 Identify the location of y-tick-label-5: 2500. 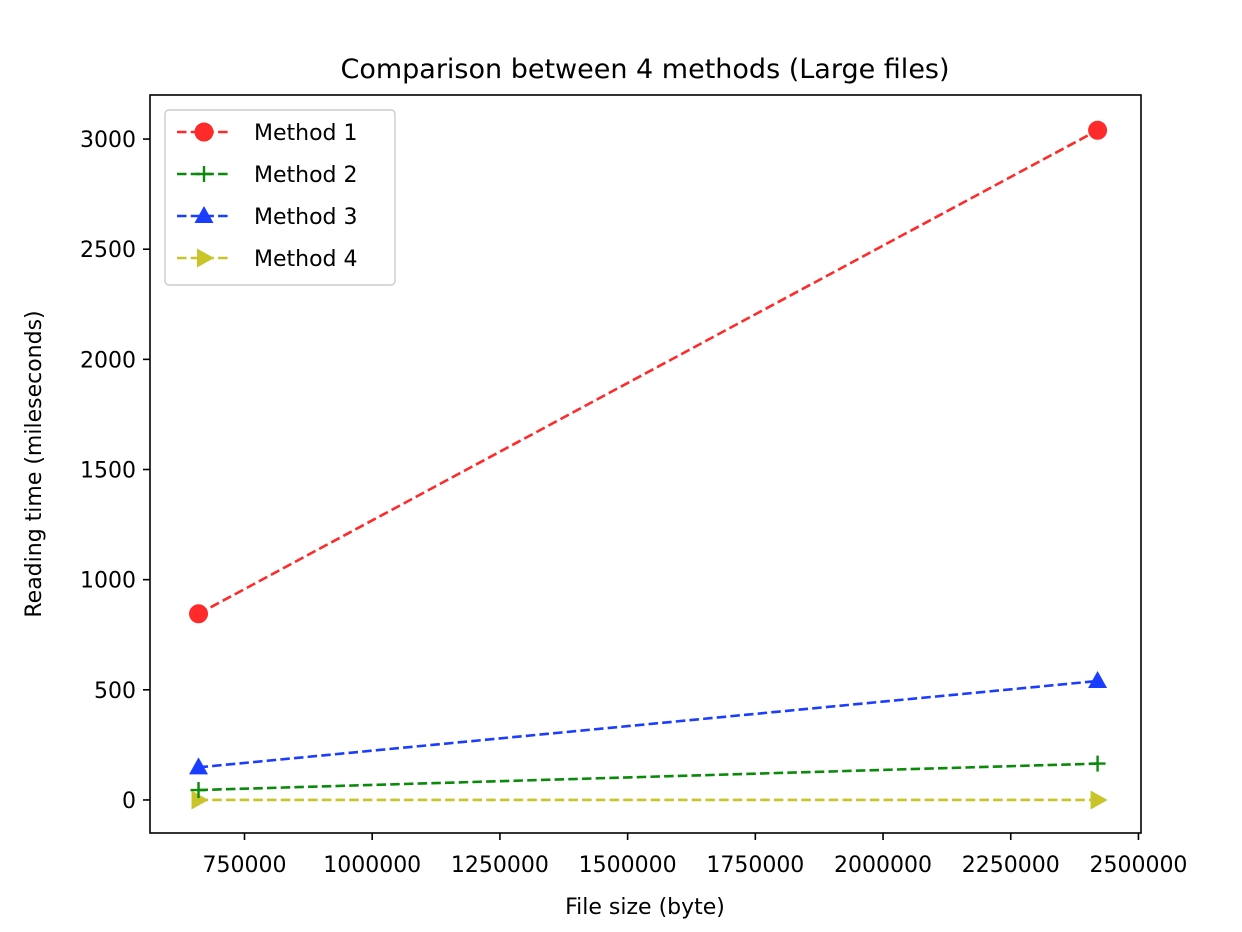
(108, 250).